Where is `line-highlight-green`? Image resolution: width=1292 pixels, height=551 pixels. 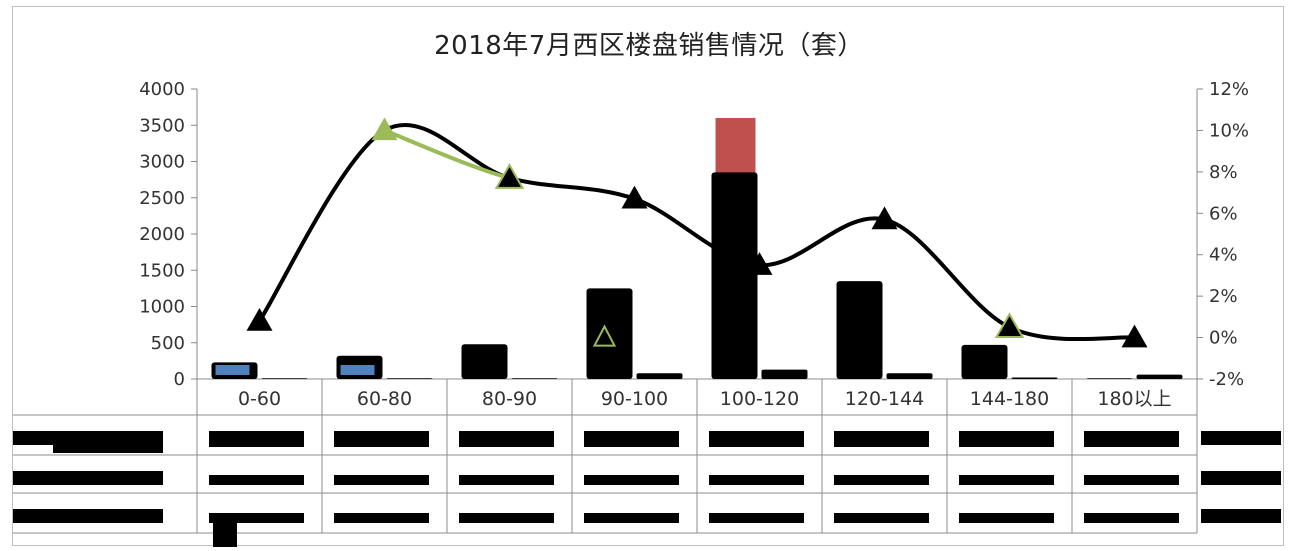
line-highlight-green is located at coordinates (447, 154).